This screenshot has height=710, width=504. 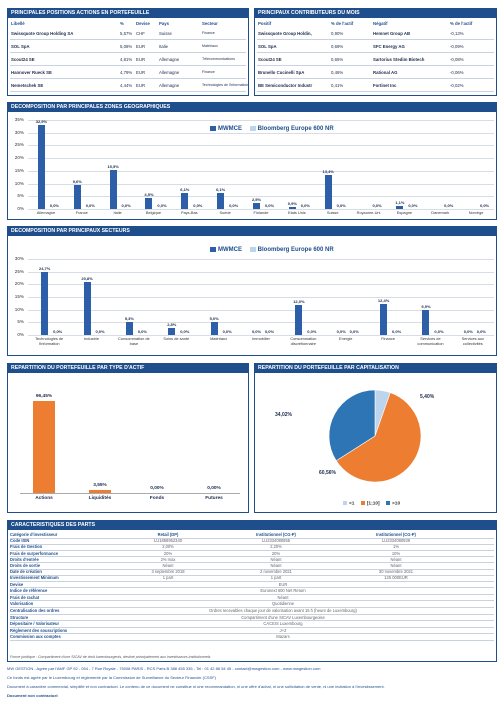 I want to click on cap-pie-chart: 5,40% 60,56% 34,02%, so click(x=355, y=436).